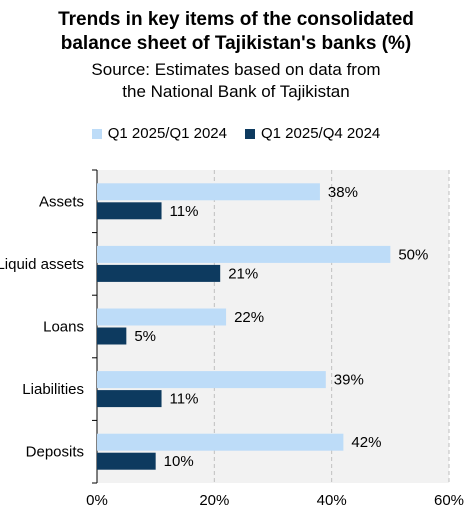  I want to click on data-label-s1-4: 42%, so click(366, 442).